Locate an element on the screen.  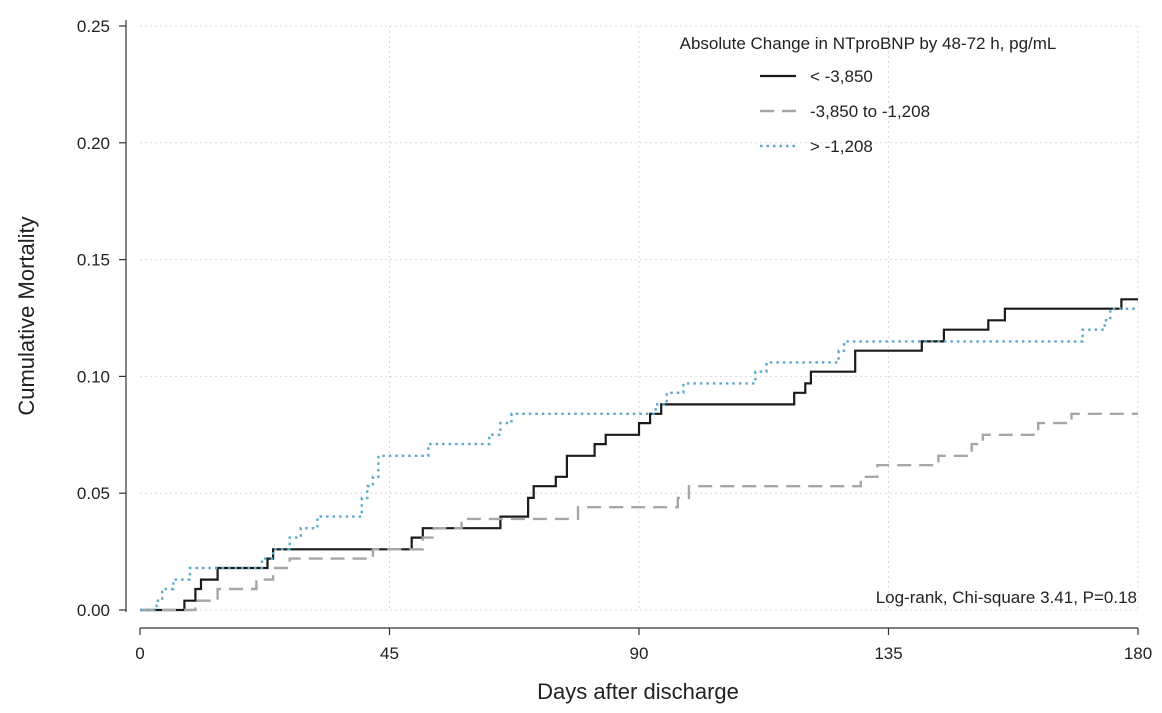
logrank-annotation: Log-rank, Chi-square 3.41, P=0.18 is located at coordinates (1006, 597).